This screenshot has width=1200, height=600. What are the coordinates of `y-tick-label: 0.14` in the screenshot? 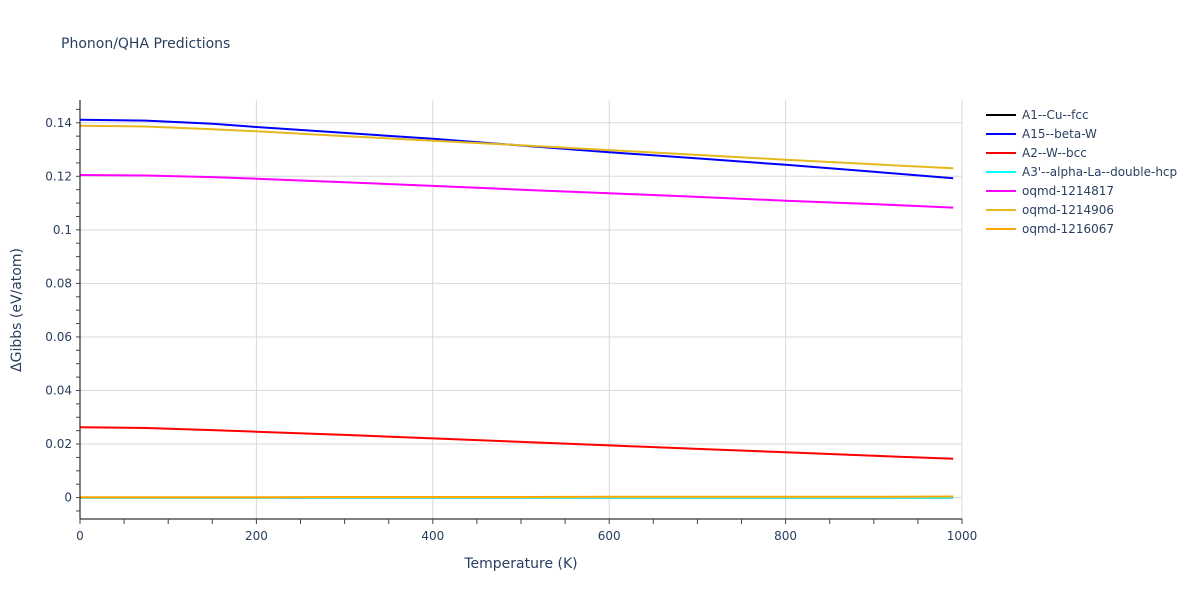 It's located at (58, 123).